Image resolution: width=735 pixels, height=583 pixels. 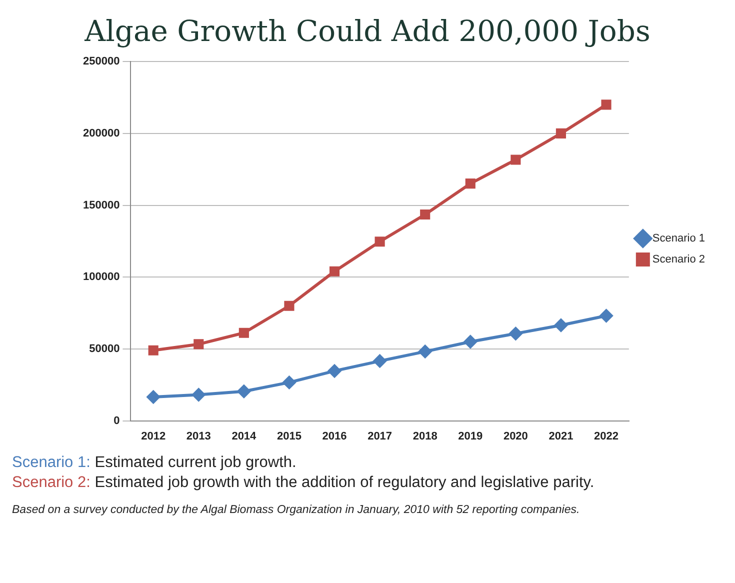 What do you see at coordinates (101, 205) in the screenshot?
I see `y-tick-label: 150000` at bounding box center [101, 205].